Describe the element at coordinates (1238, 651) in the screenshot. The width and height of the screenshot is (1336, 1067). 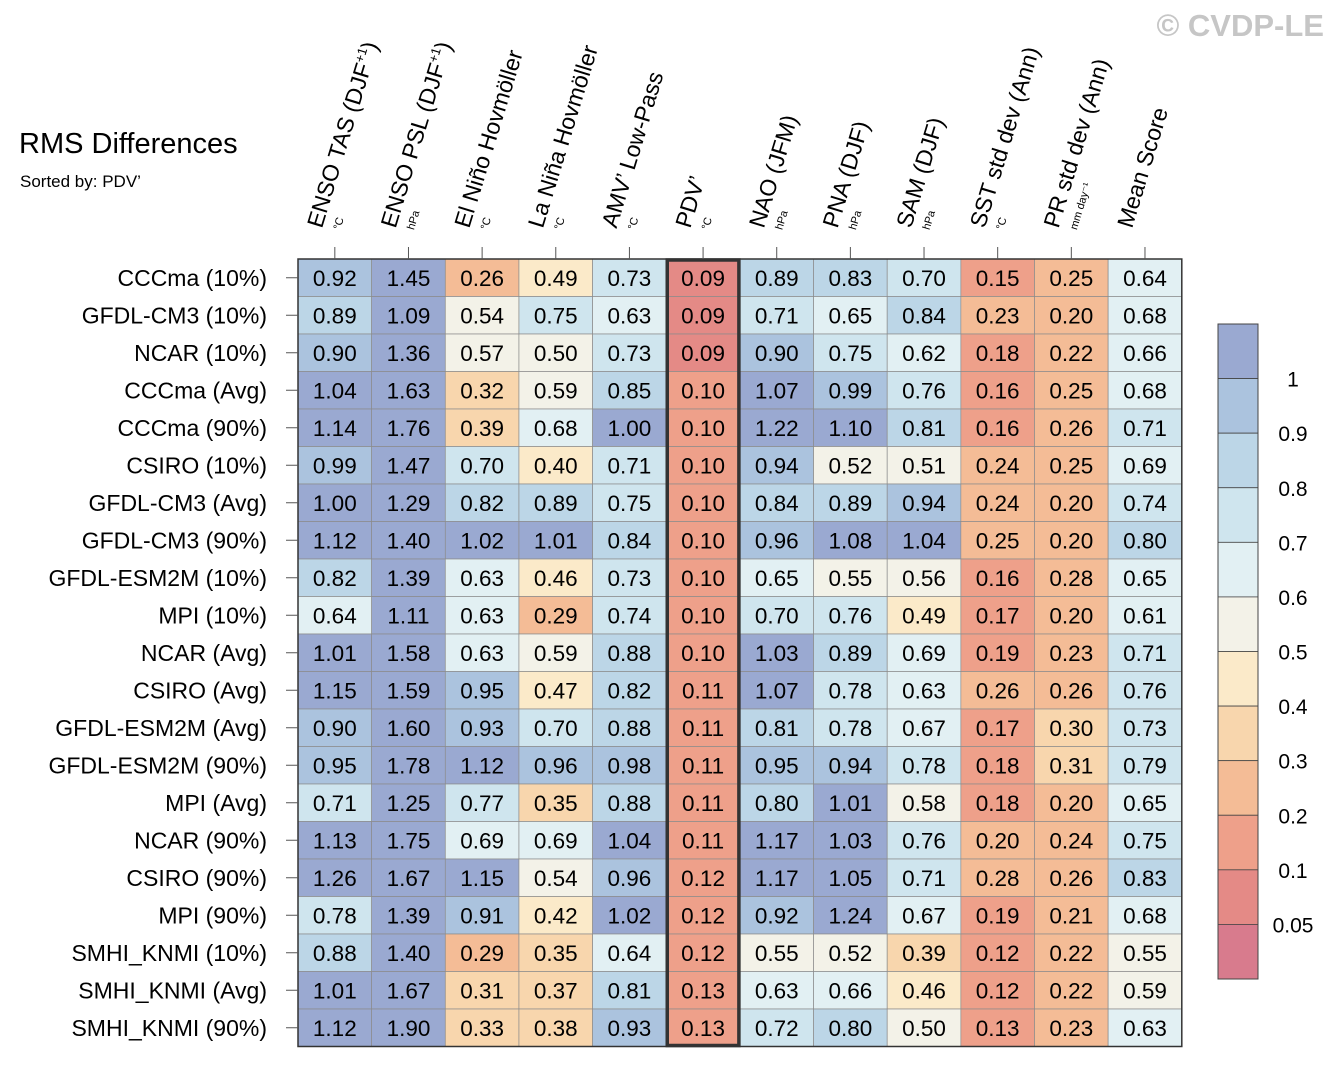
I see `colorbar-border` at that location.